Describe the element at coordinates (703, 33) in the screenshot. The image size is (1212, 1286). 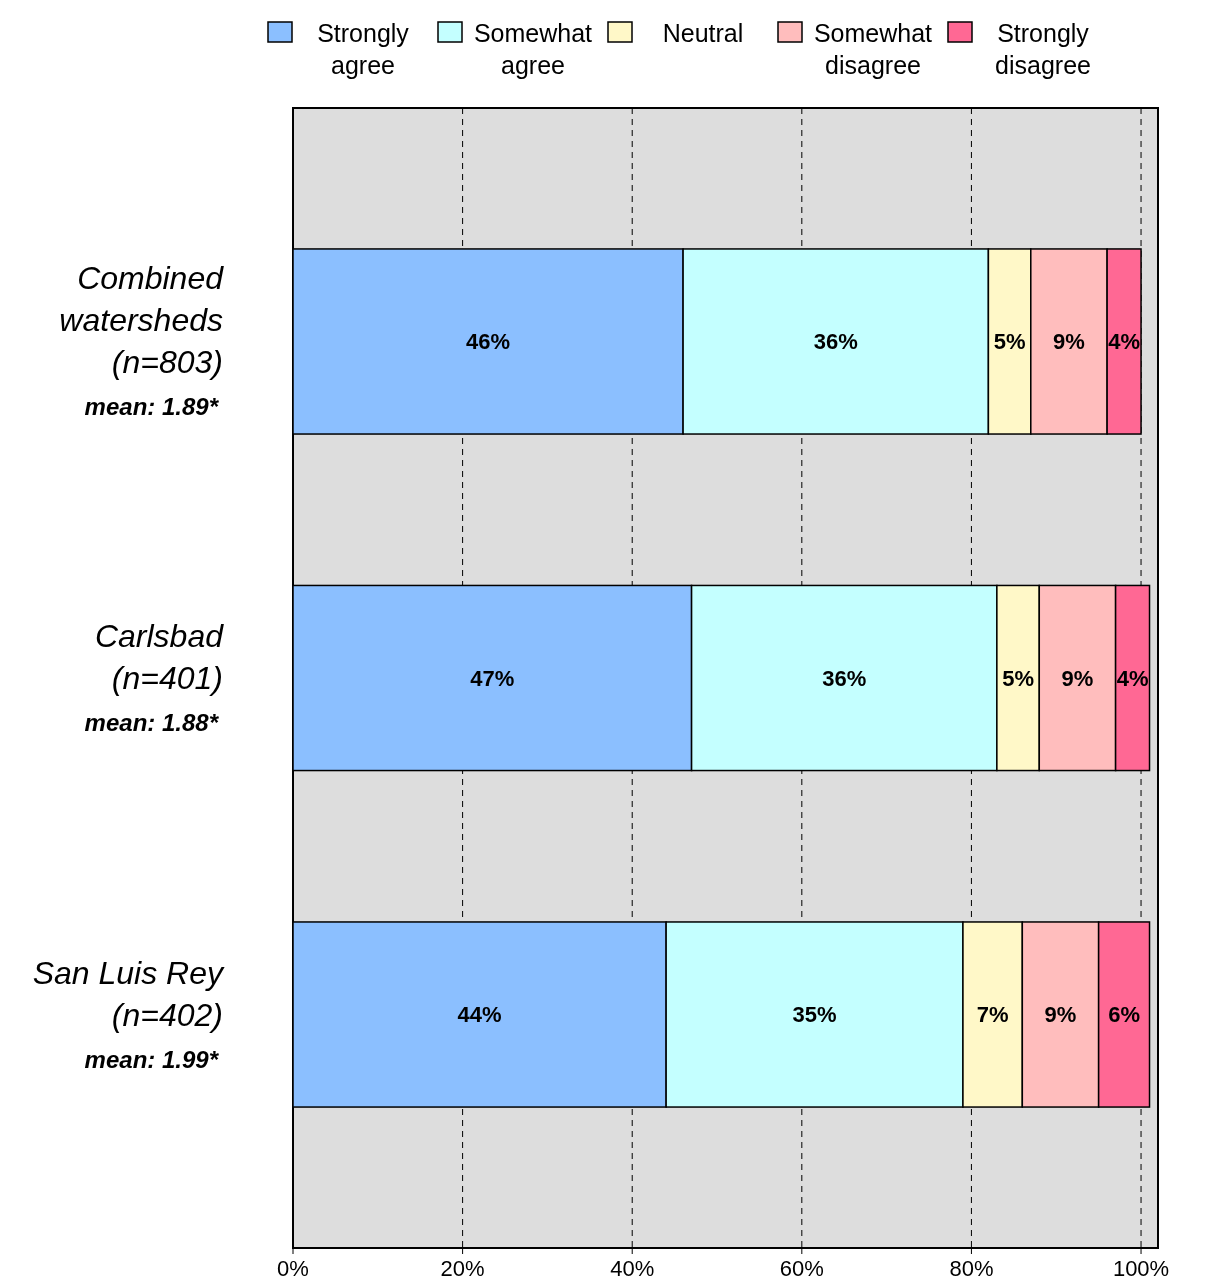
I see `legend-label: Neutral` at that location.